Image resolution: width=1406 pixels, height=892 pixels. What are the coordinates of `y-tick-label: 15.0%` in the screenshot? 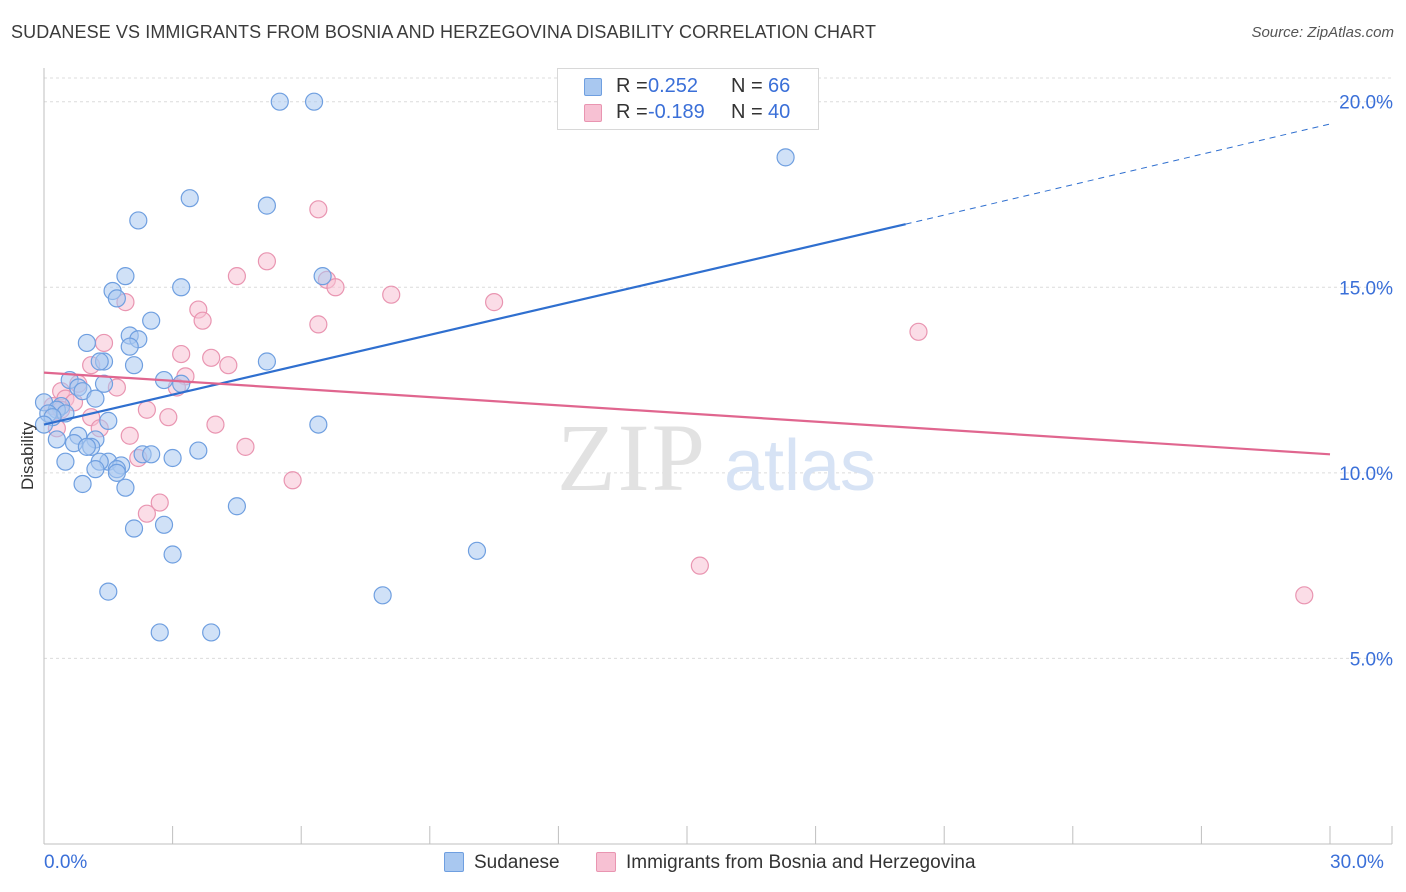 It's located at (1366, 288).